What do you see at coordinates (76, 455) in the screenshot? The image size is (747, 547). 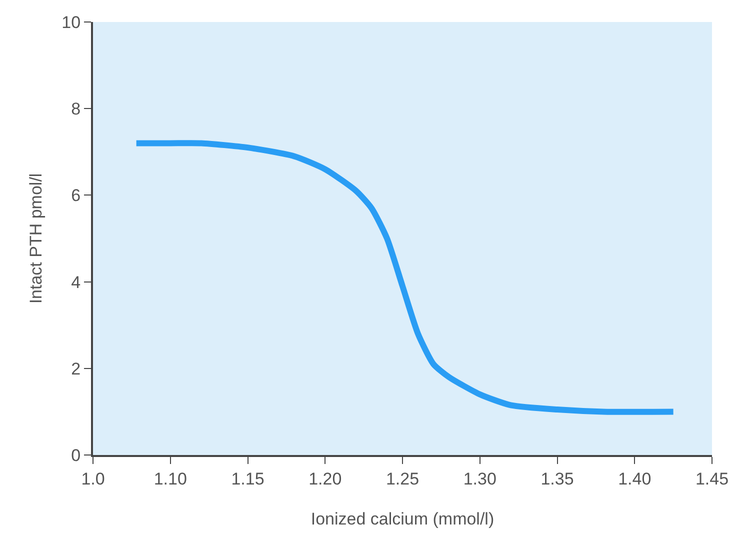 I see `y-tick-label: 0` at bounding box center [76, 455].